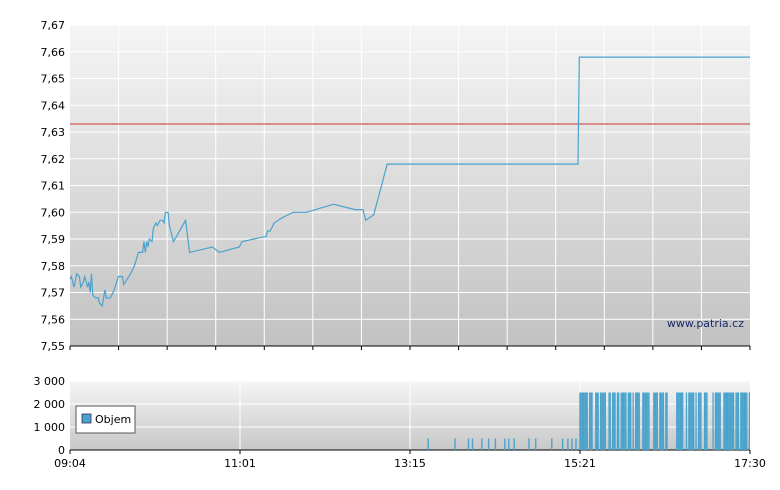 The width and height of the screenshot is (780, 490). I want to click on price-y-tick-label: 7,59, so click(53, 239).